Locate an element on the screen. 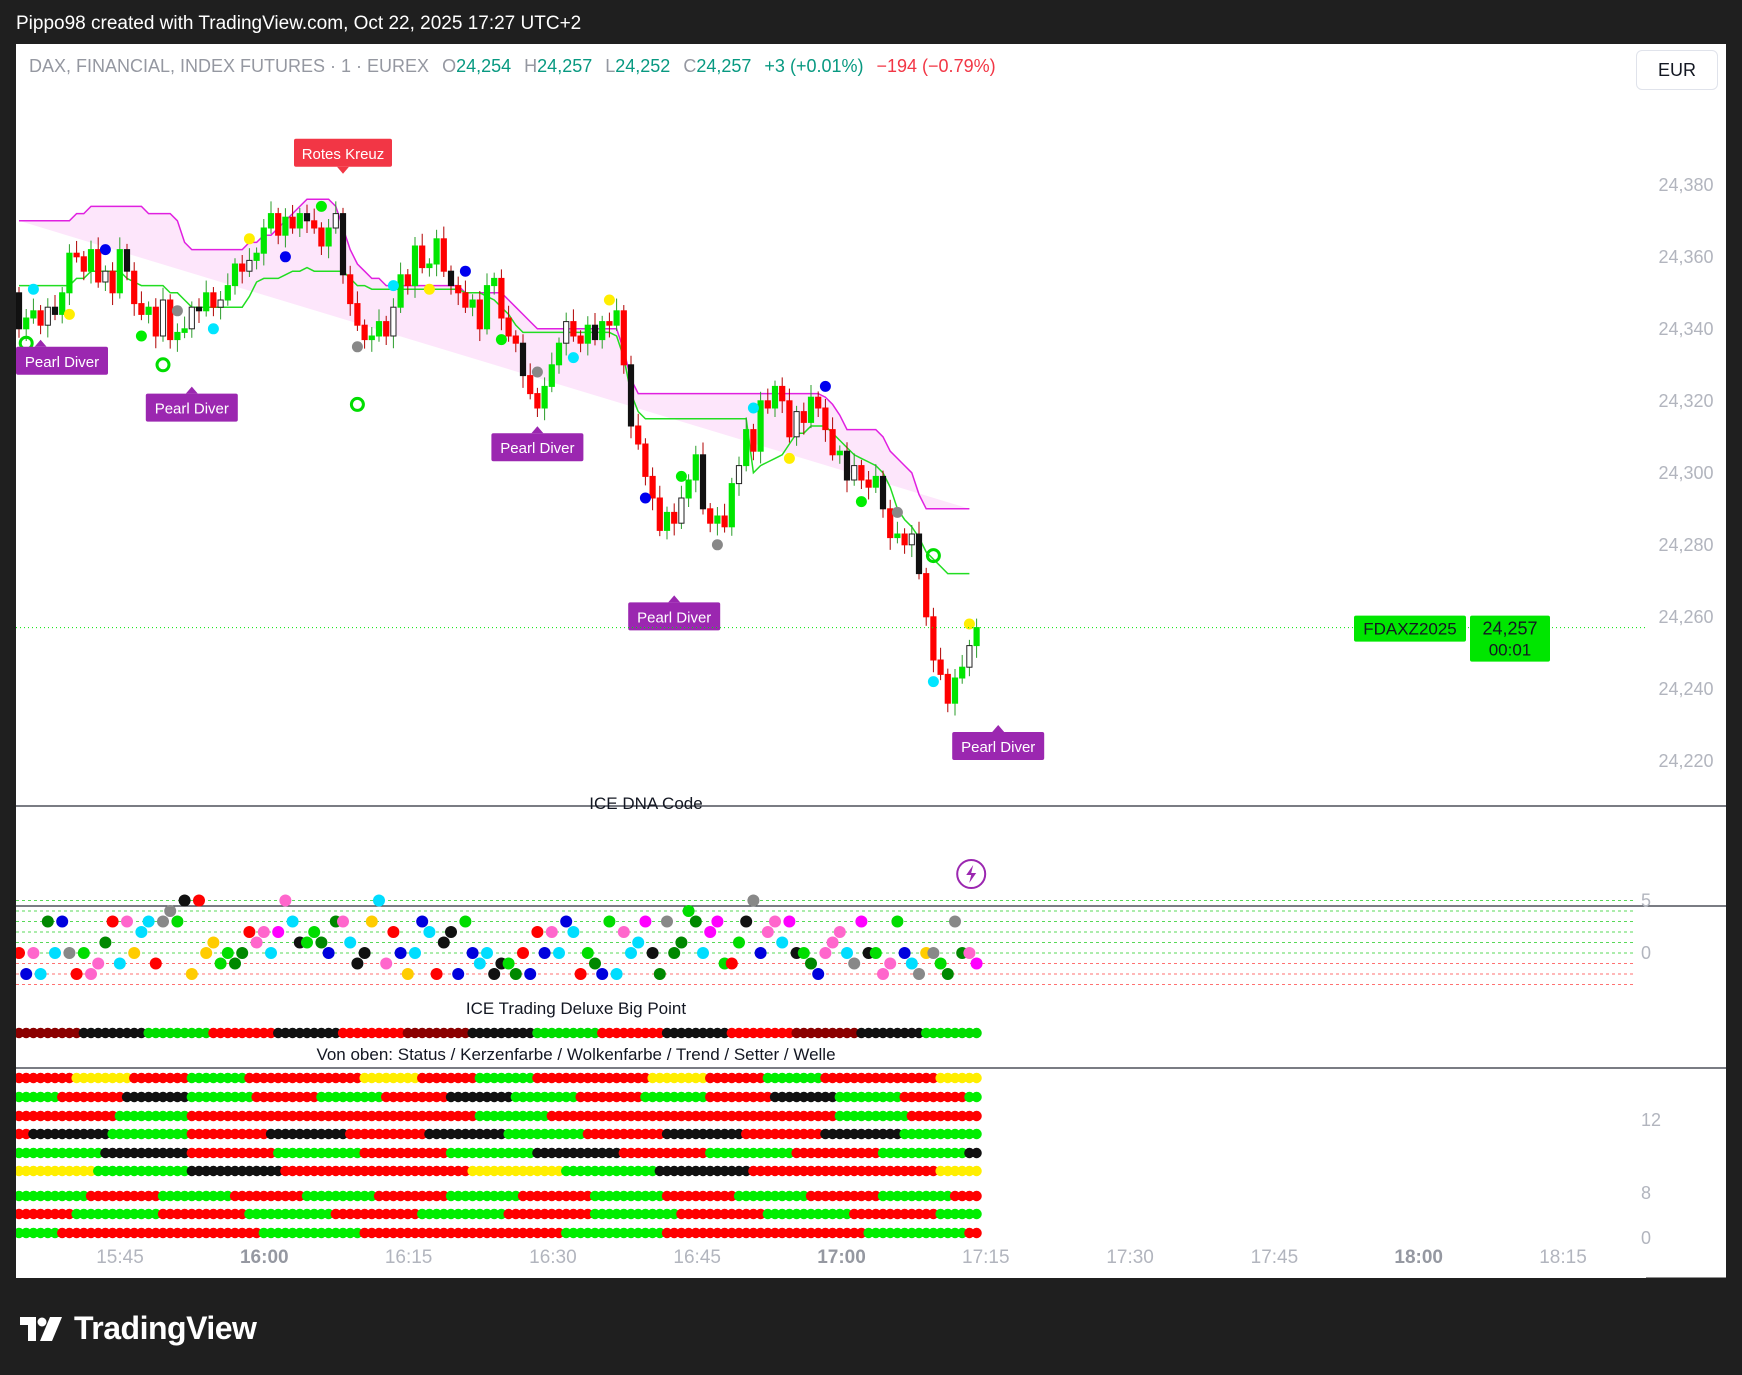 The height and width of the screenshot is (1375, 1742). currency-button: EUR is located at coordinates (1677, 70).